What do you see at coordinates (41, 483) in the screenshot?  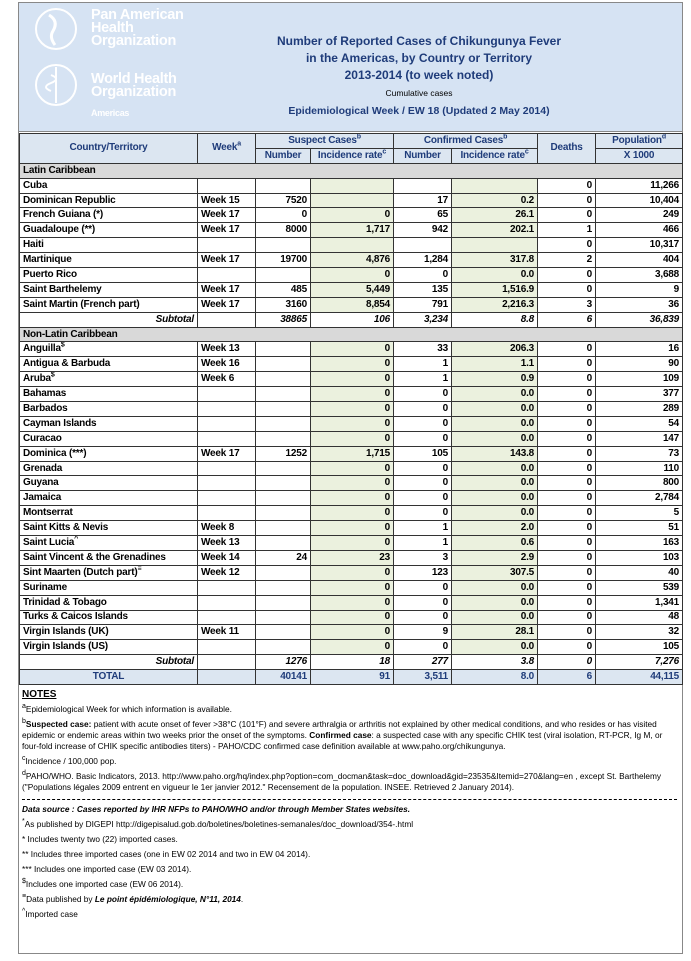 I see `country-name: Guyana` at bounding box center [41, 483].